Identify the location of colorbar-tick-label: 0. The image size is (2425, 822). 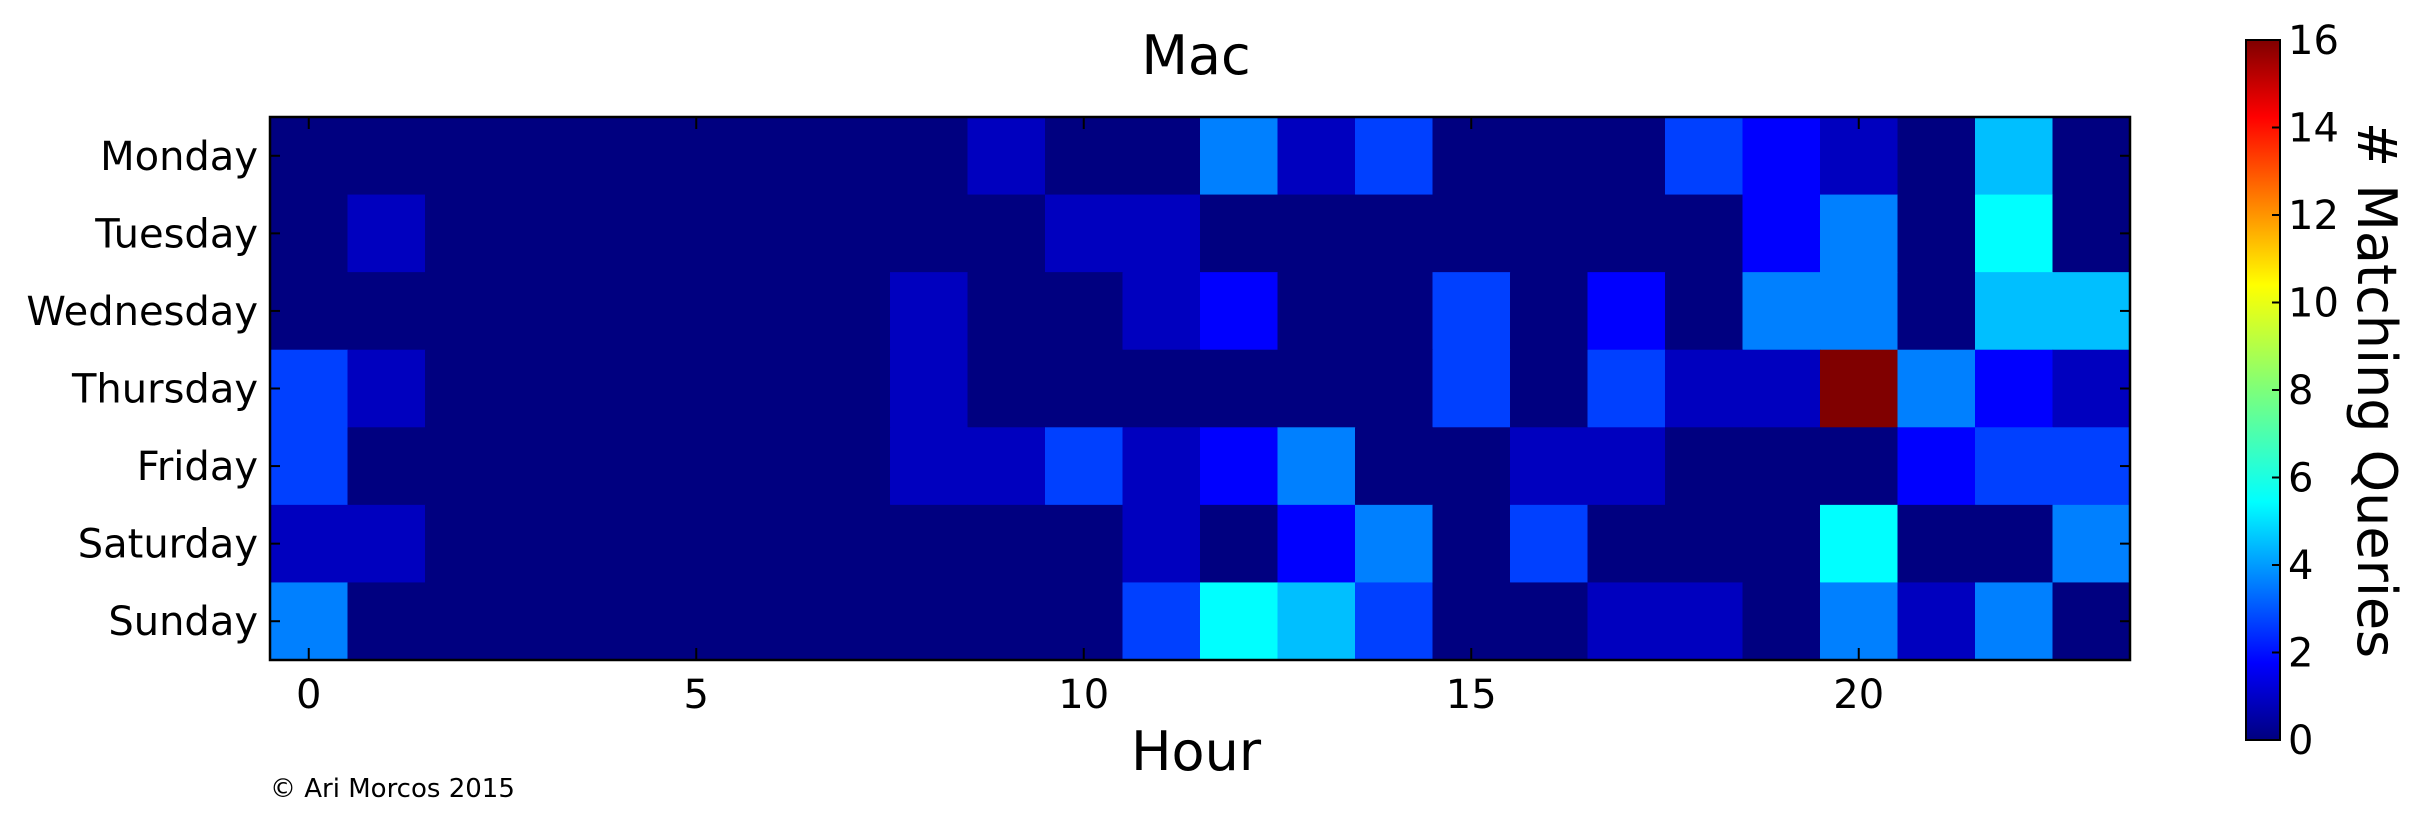
(2300, 741).